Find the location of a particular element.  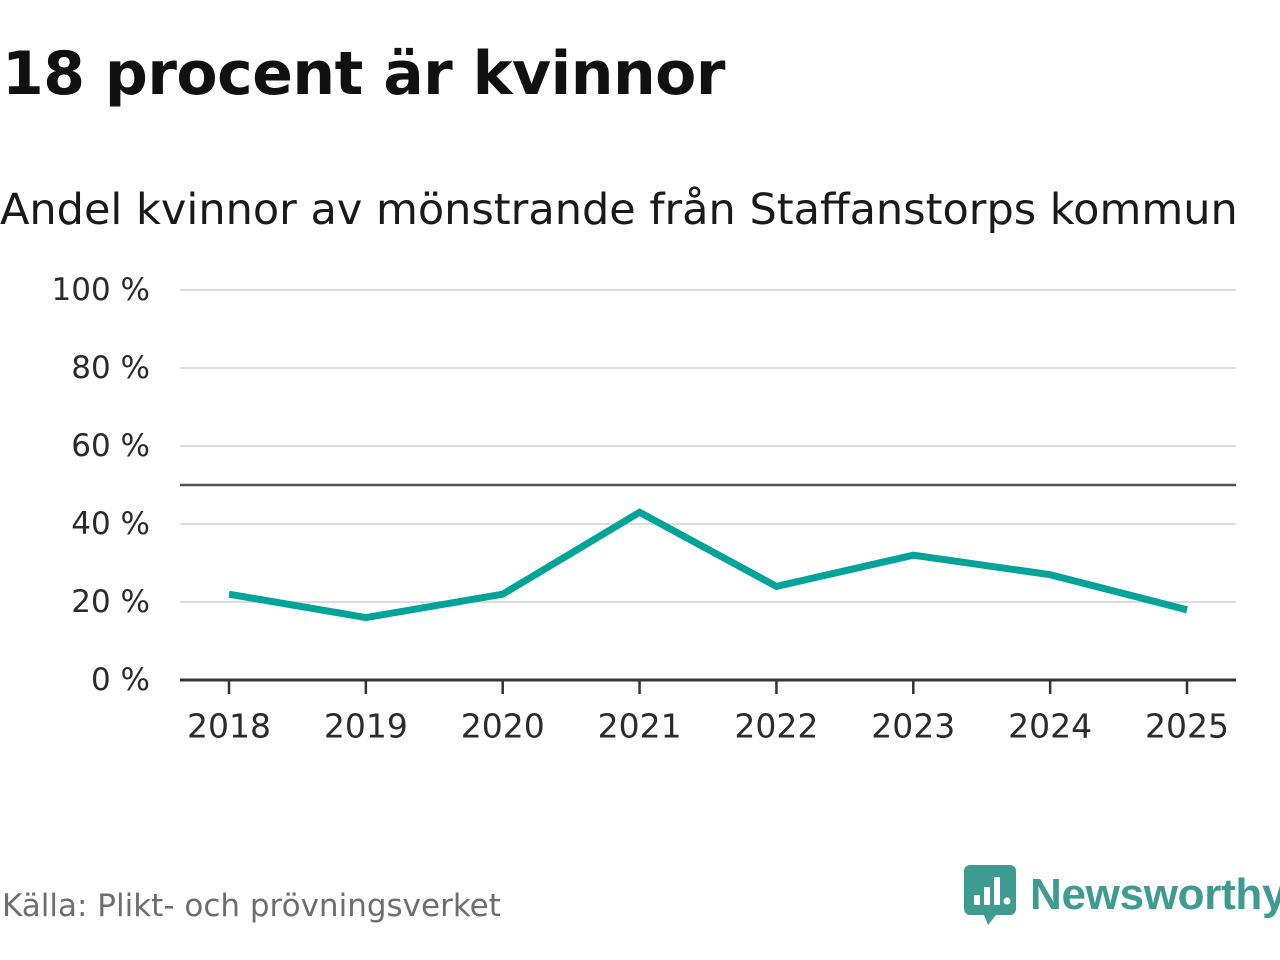

newsworthy-logo-icon is located at coordinates (990, 895).